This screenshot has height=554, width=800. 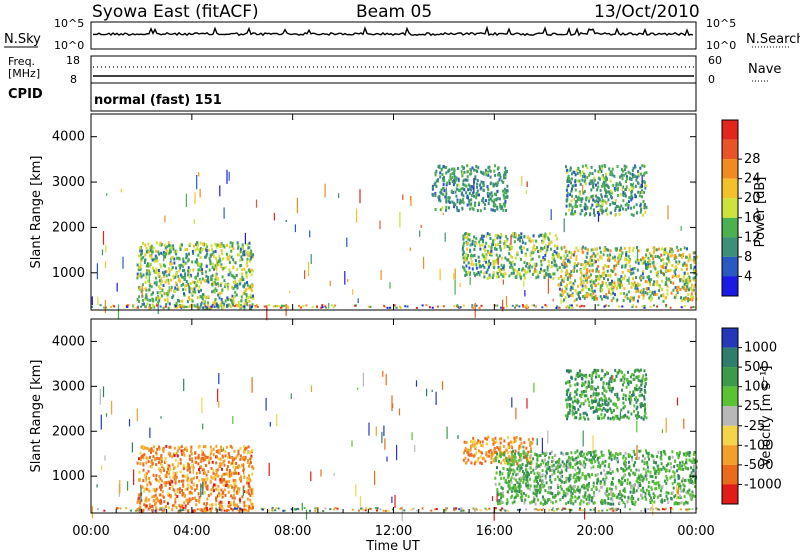 I want to click on noise-left-label: N.Sky, so click(x=22, y=39).